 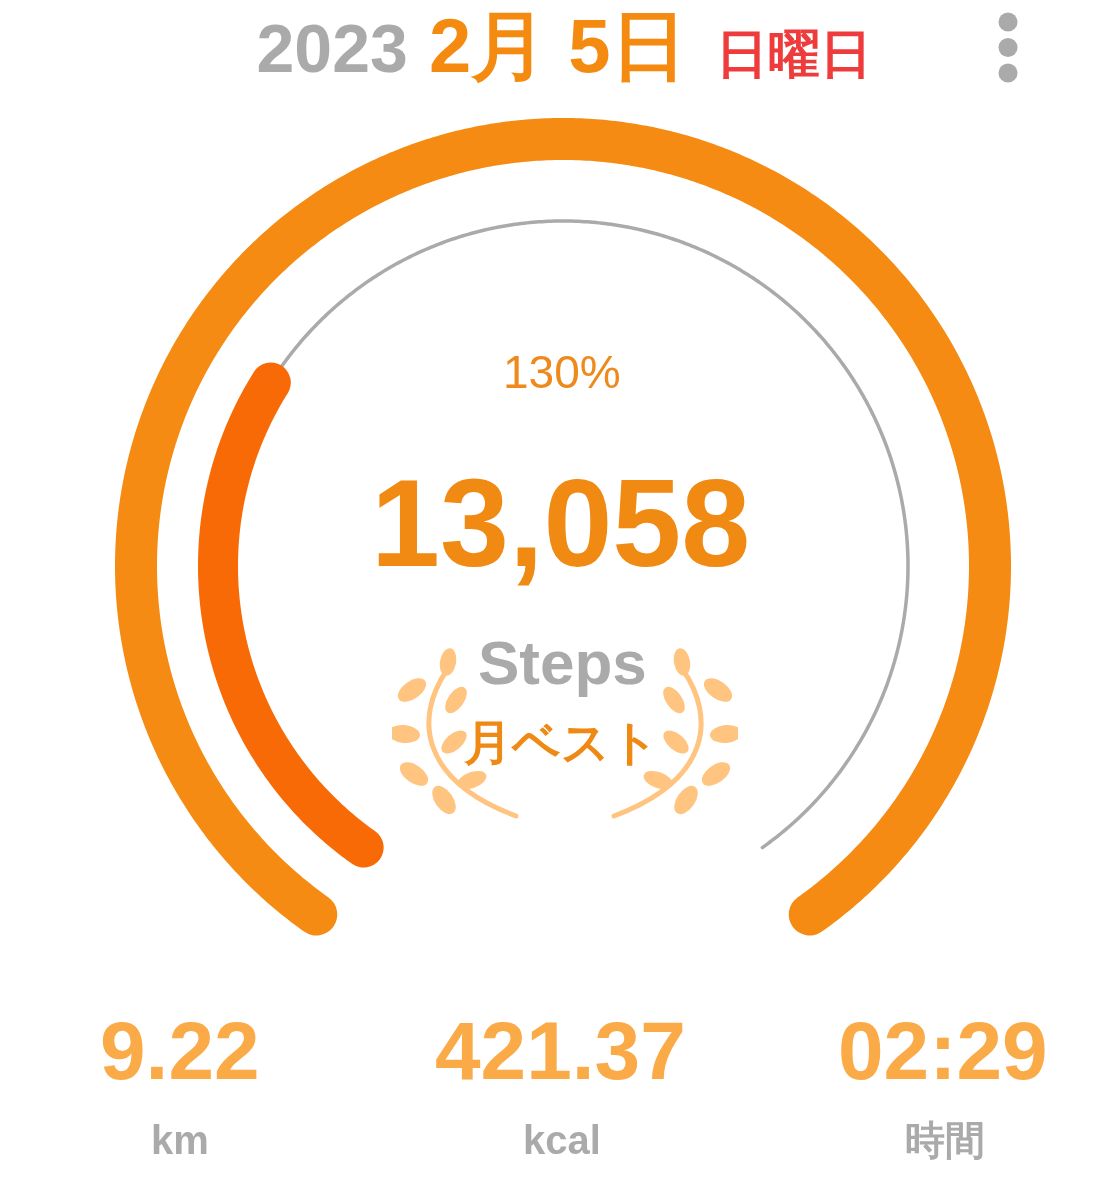 What do you see at coordinates (562, 662) in the screenshot?
I see `text: Steps` at bounding box center [562, 662].